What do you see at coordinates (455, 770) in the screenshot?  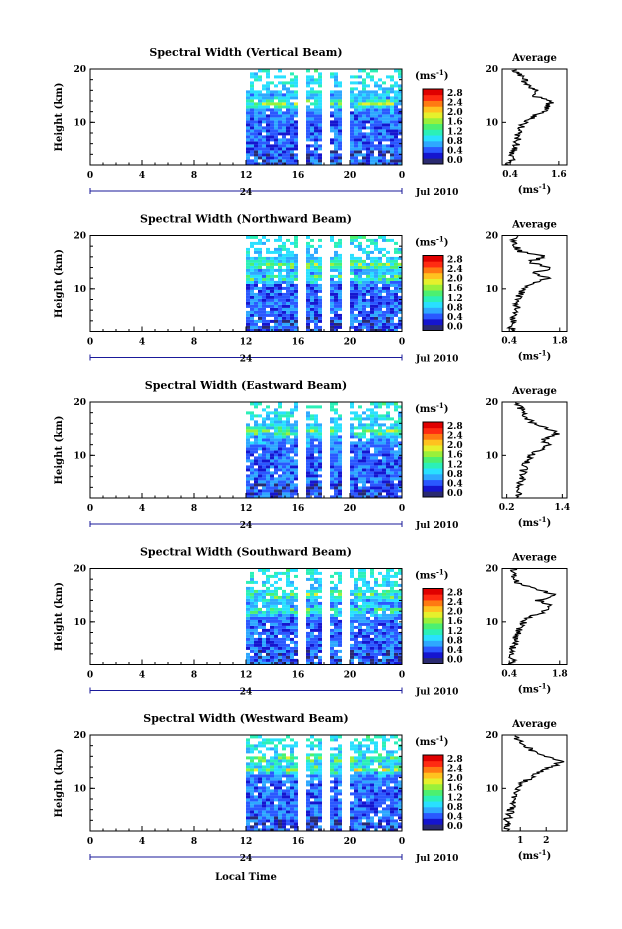 I see `colorbar-tick-label: 2.4` at bounding box center [455, 770].